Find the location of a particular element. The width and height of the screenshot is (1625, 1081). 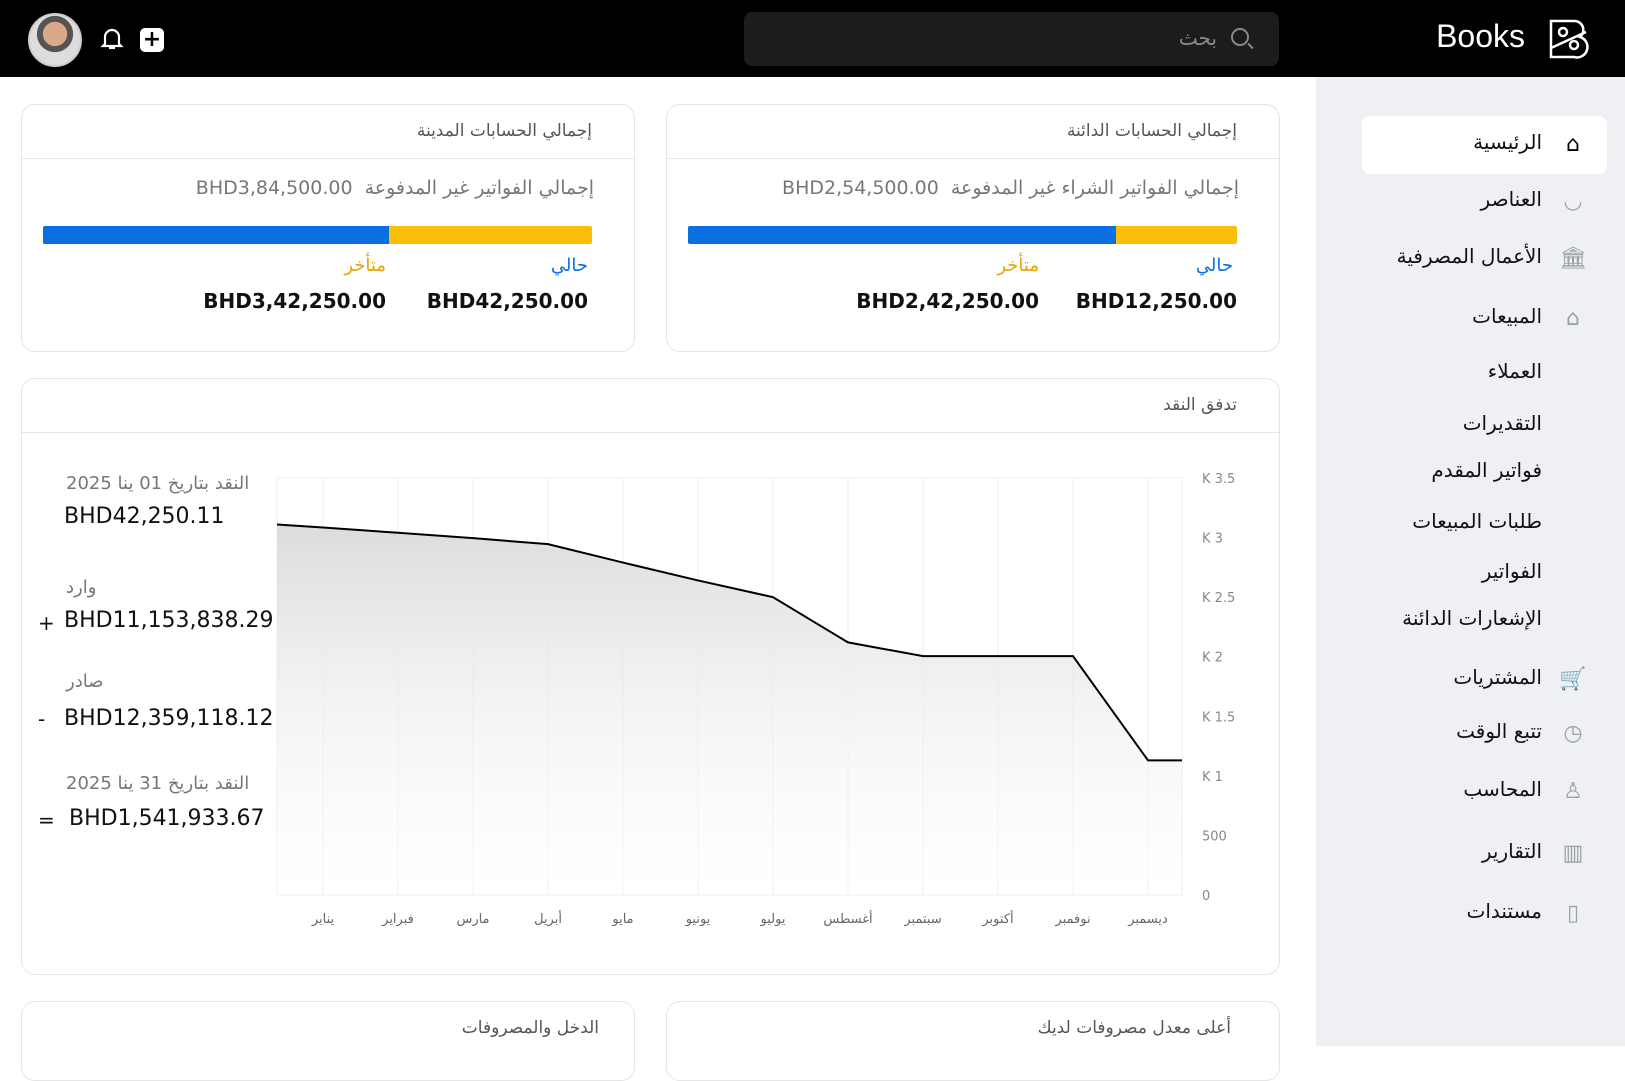

opening-value: BHD42,250.11 is located at coordinates (144, 516).